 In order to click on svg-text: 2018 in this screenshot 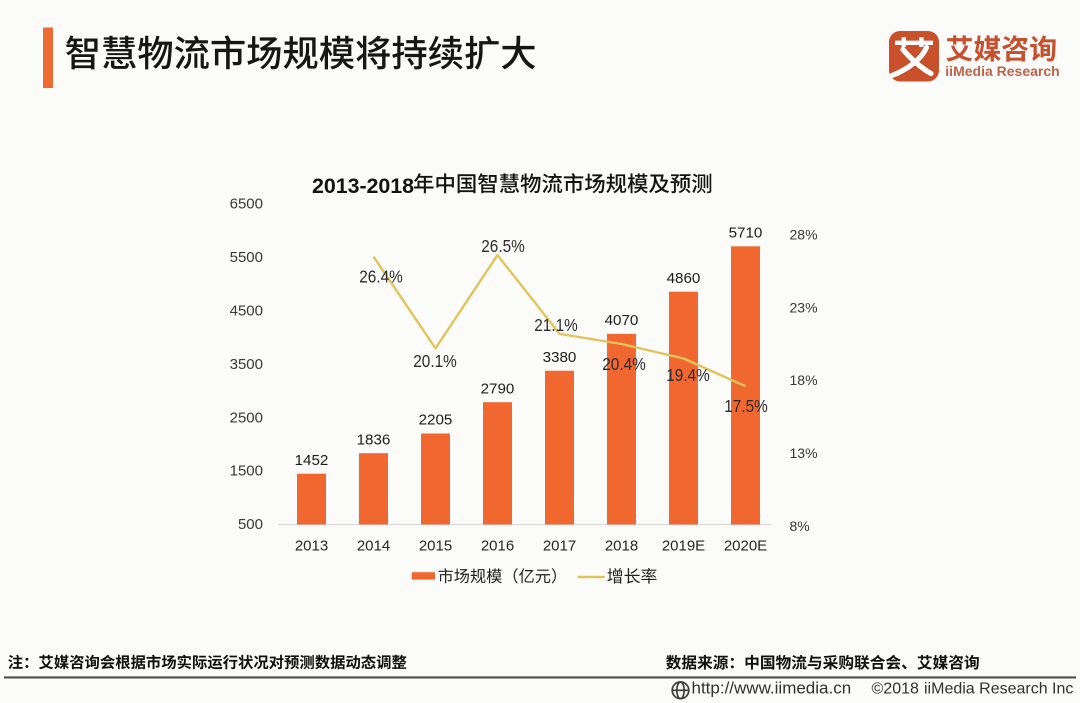, I will do `click(621, 545)`.